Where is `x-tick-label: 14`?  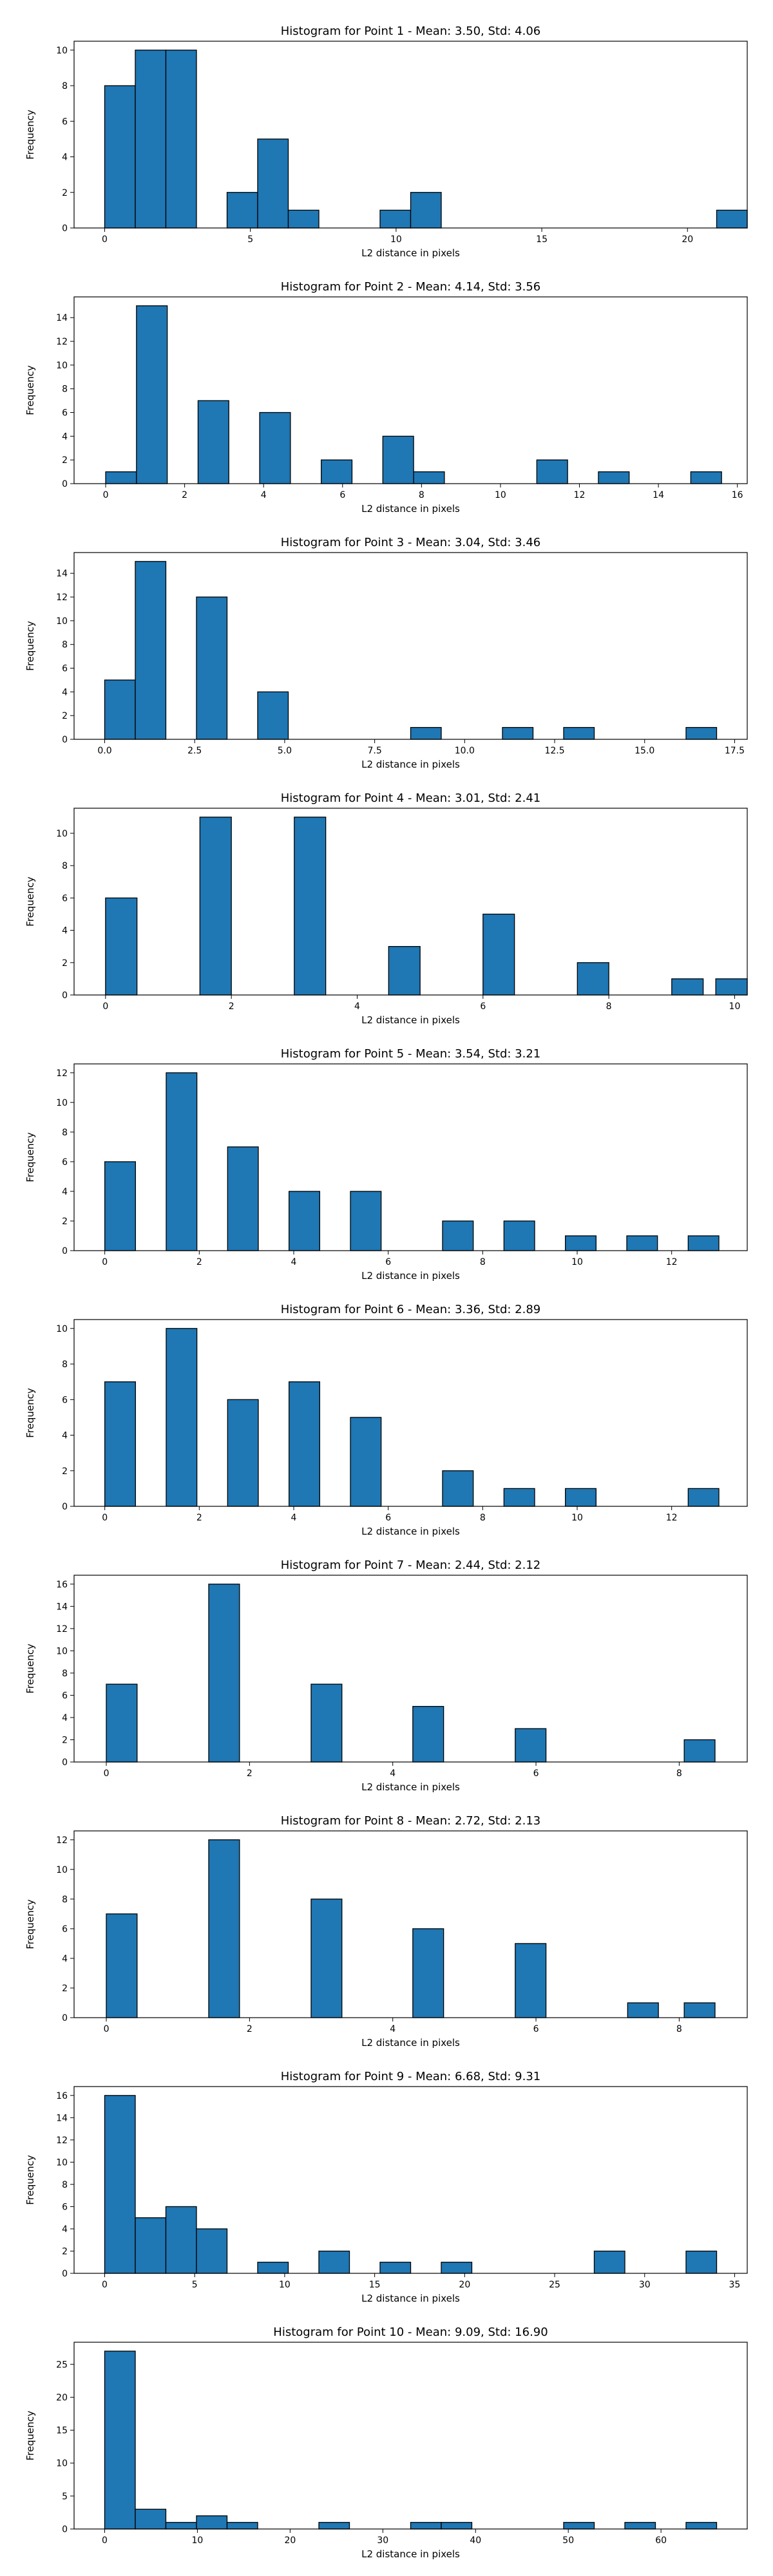 x-tick-label: 14 is located at coordinates (658, 495).